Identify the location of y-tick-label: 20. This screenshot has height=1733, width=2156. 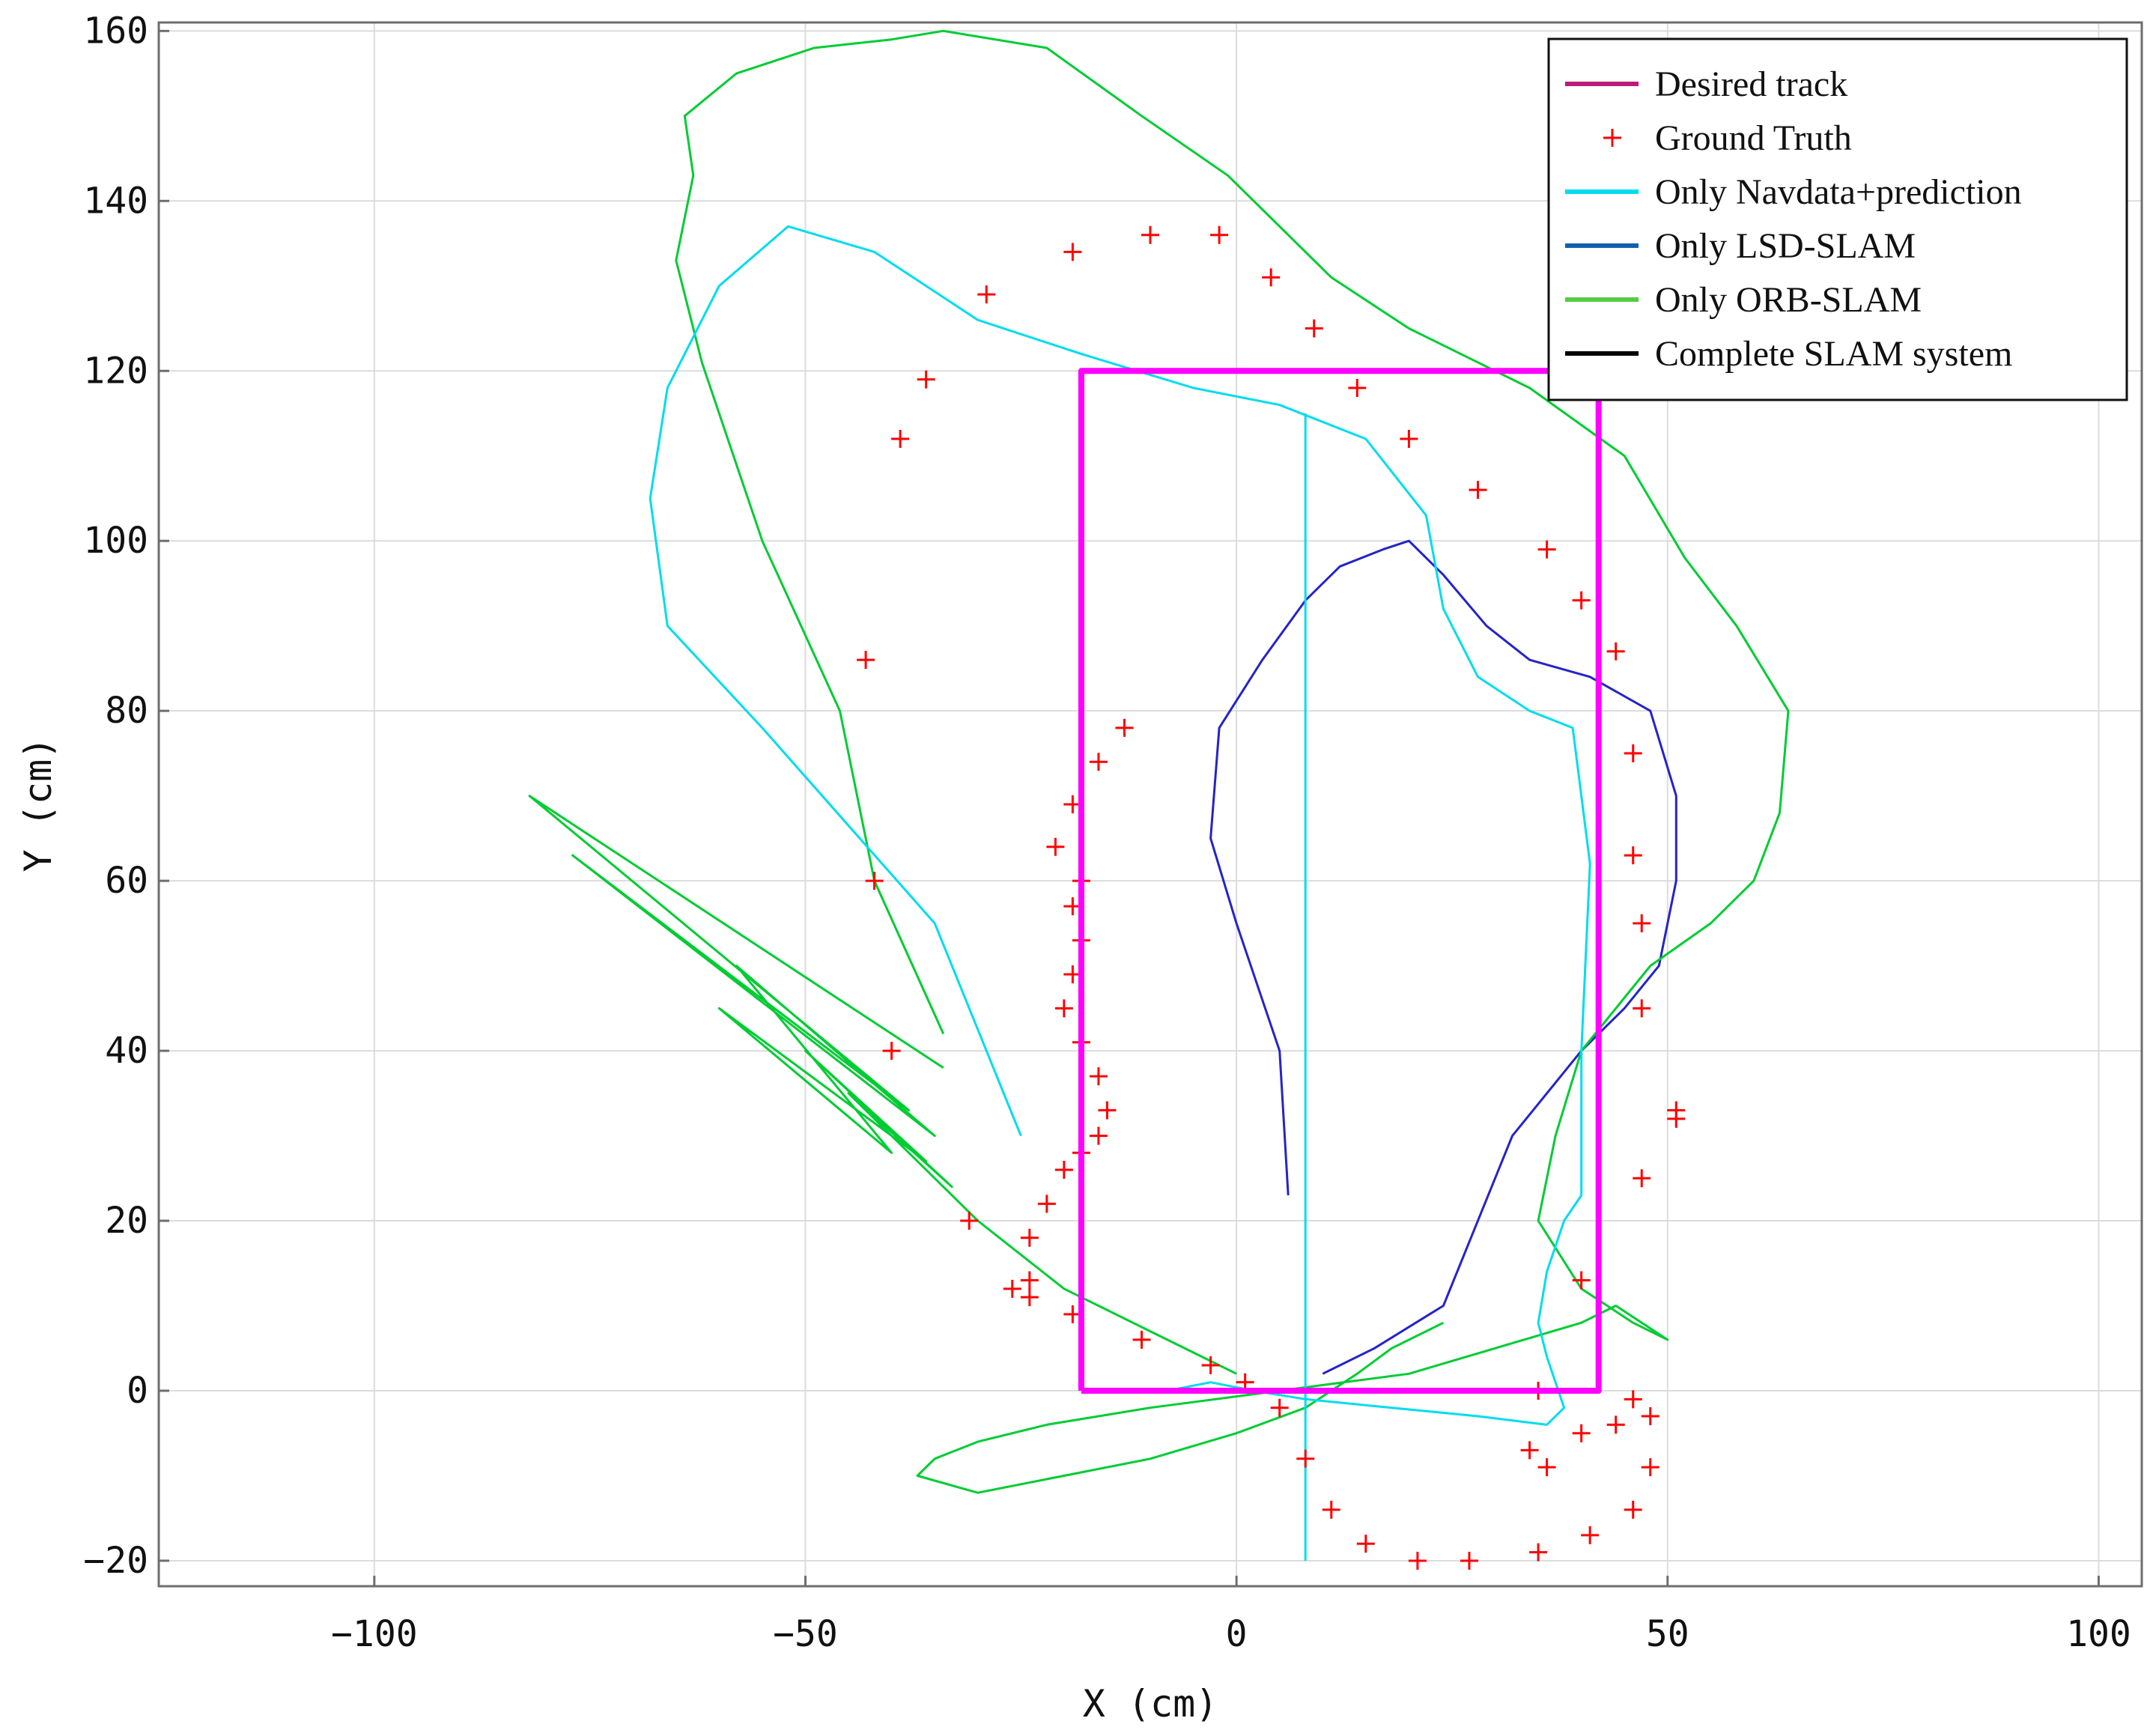
(126, 1221).